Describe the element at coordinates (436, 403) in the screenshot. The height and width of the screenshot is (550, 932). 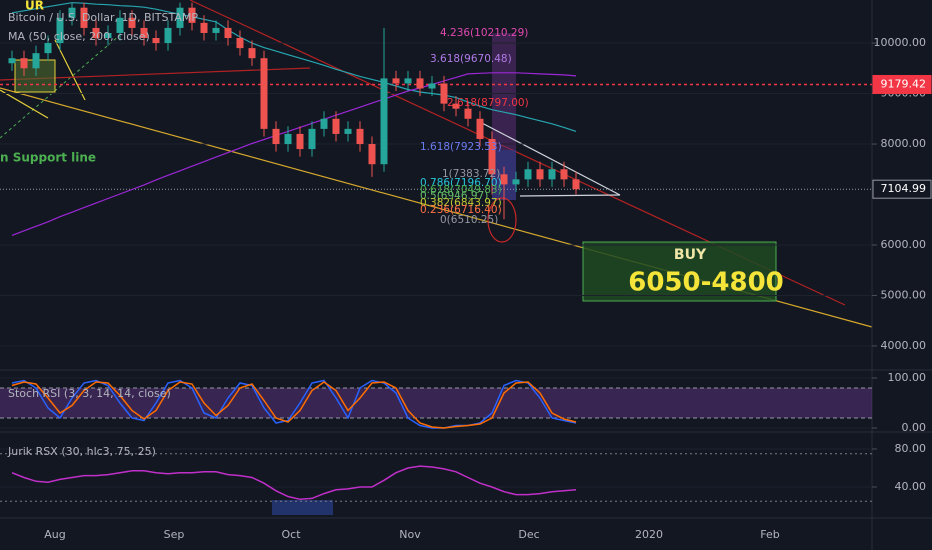
I see `rsi-band` at that location.